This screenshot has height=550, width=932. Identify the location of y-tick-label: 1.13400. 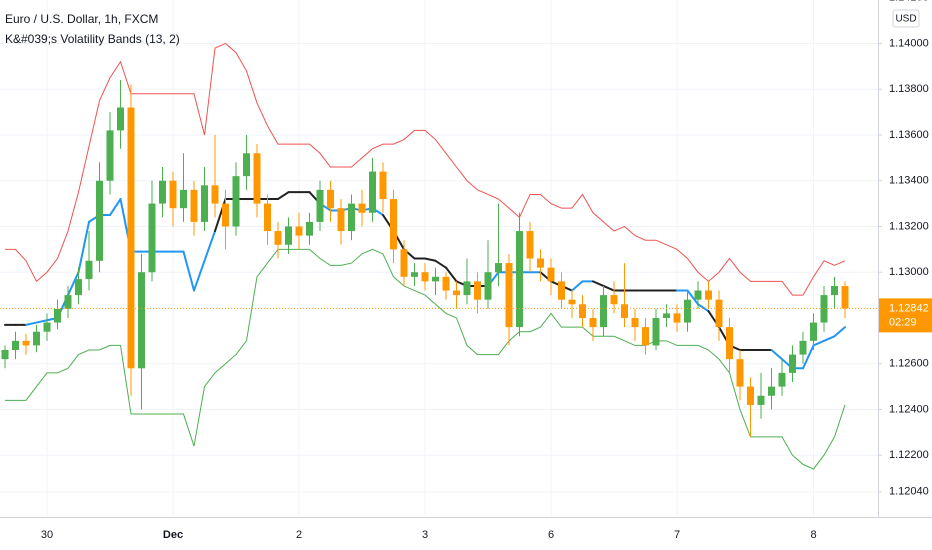
(909, 181).